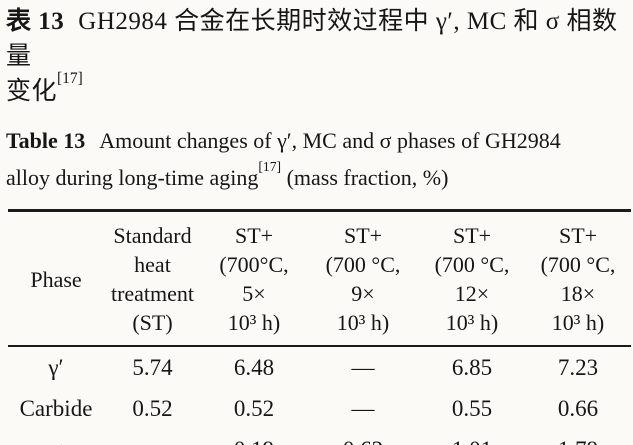  What do you see at coordinates (578, 437) in the screenshot?
I see `value-cell: 1.79` at bounding box center [578, 437].